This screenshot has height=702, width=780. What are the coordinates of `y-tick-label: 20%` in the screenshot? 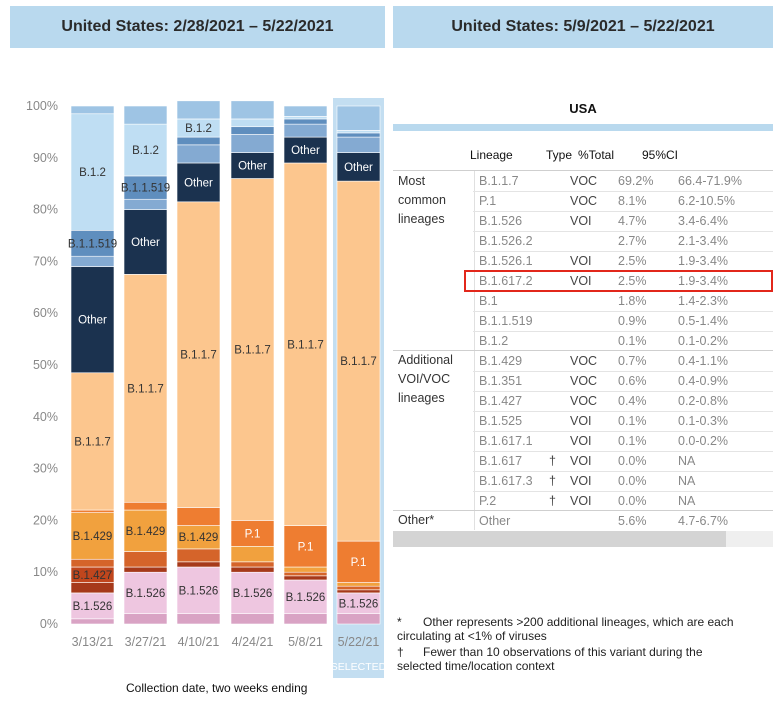 It's located at (45, 520).